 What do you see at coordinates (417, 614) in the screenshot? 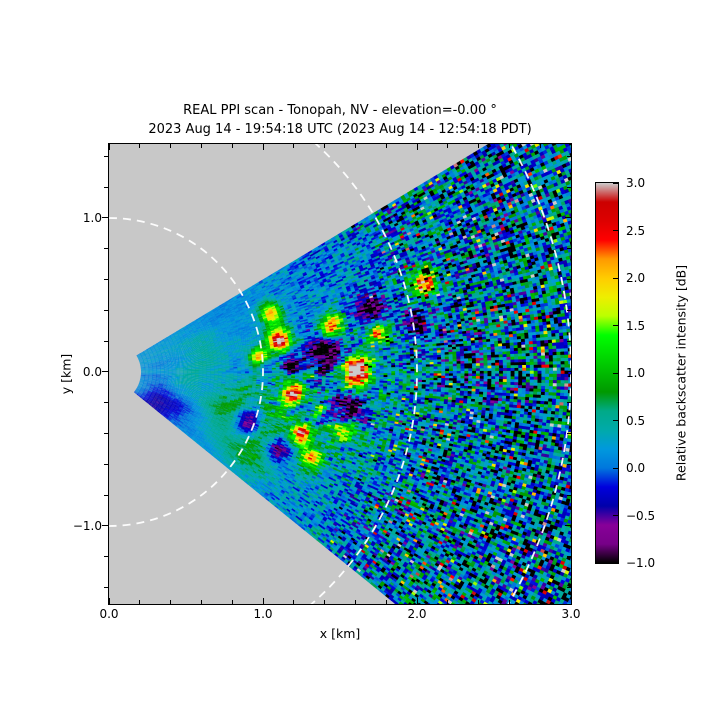
I see `x-tick-label: 2.0` at bounding box center [417, 614].